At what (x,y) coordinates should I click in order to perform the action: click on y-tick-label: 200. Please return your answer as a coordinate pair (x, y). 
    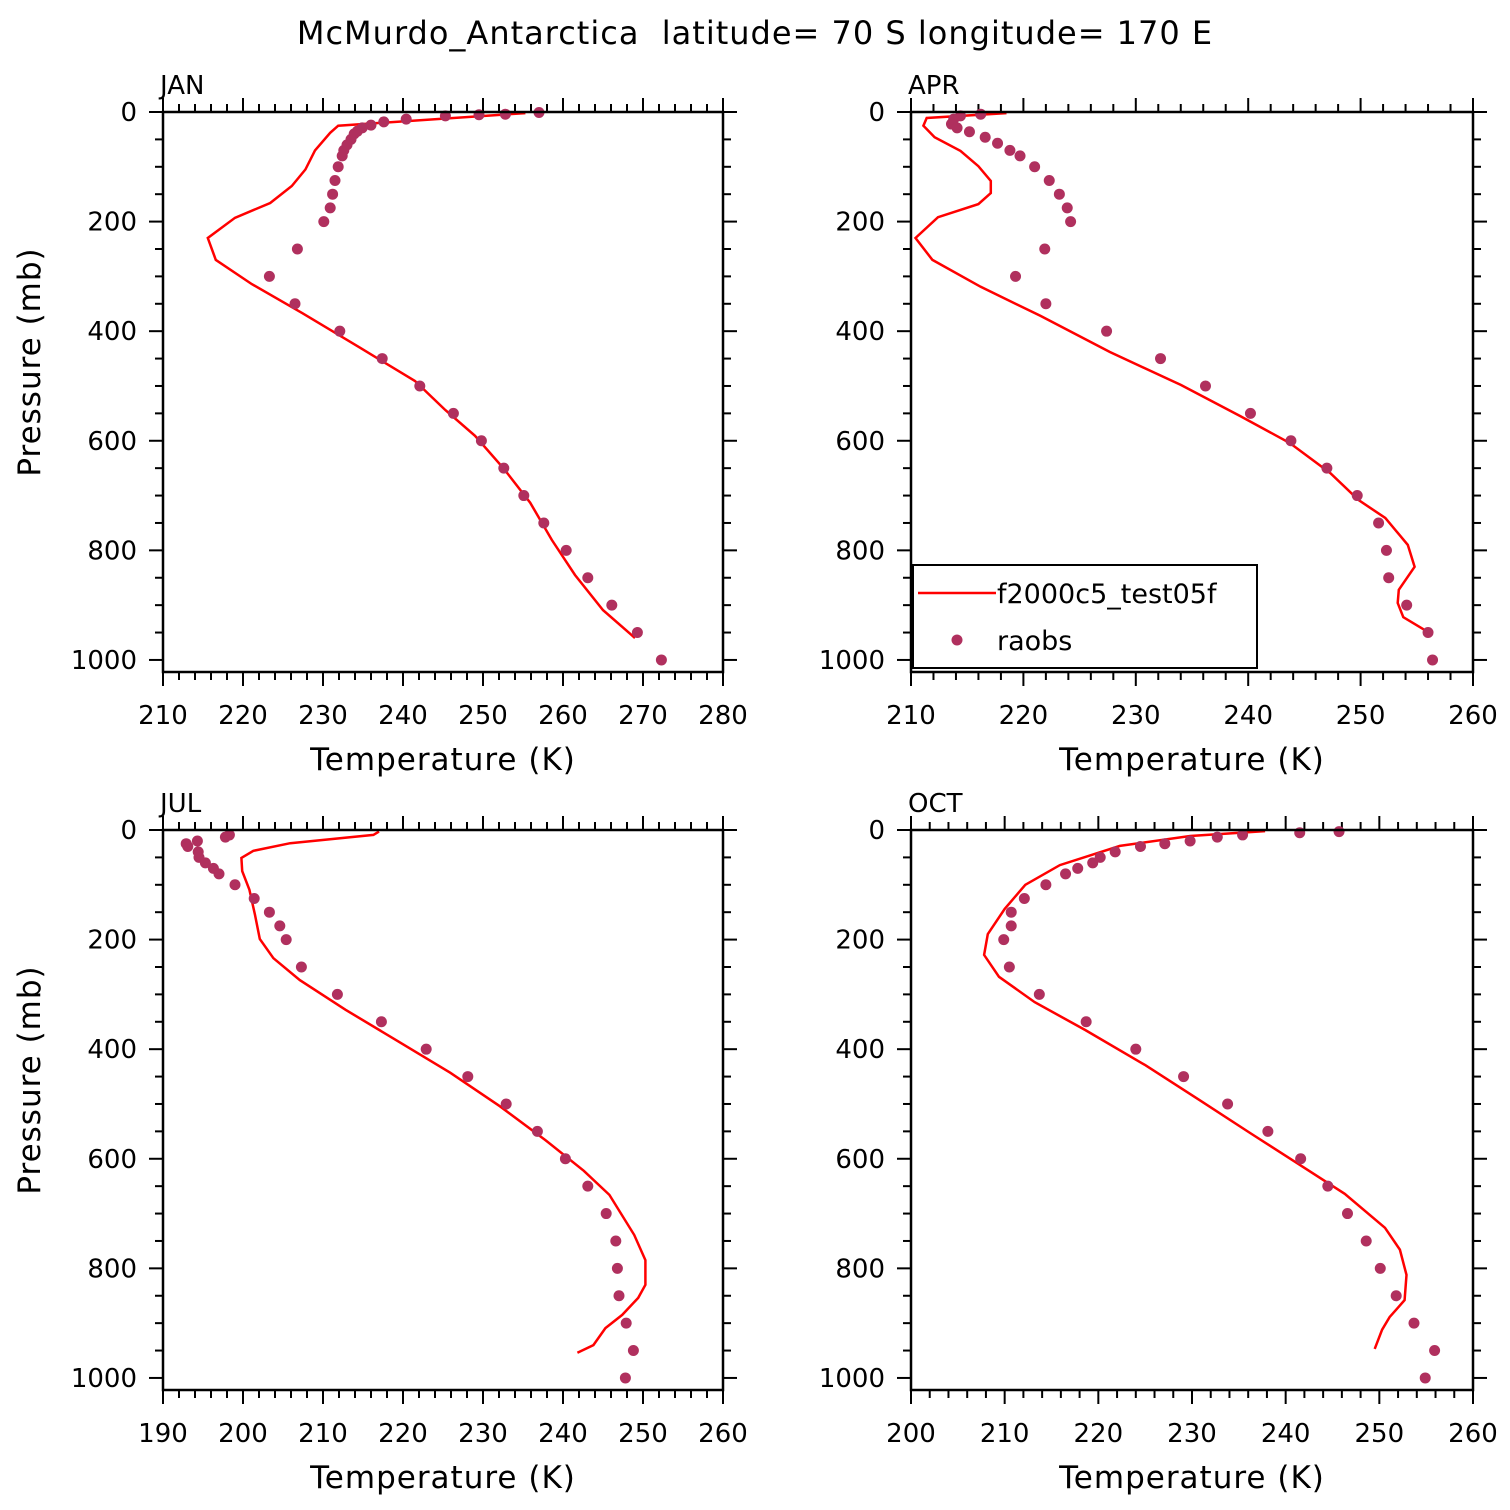
    Looking at the image, I should click on (112, 223).